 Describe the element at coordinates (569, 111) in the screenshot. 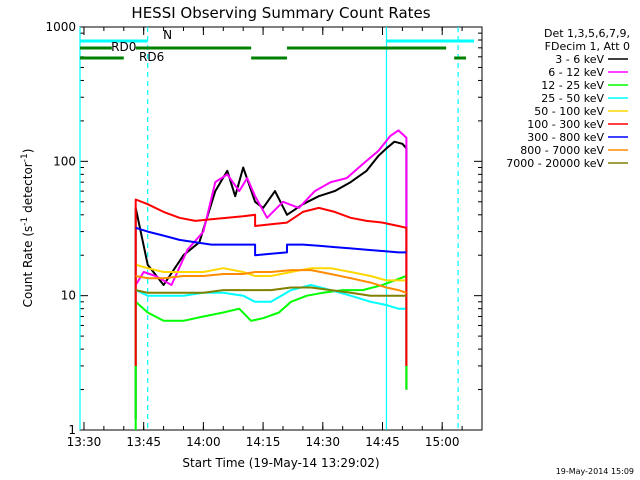

I see `legend-label: 50 - 100 keV` at that location.